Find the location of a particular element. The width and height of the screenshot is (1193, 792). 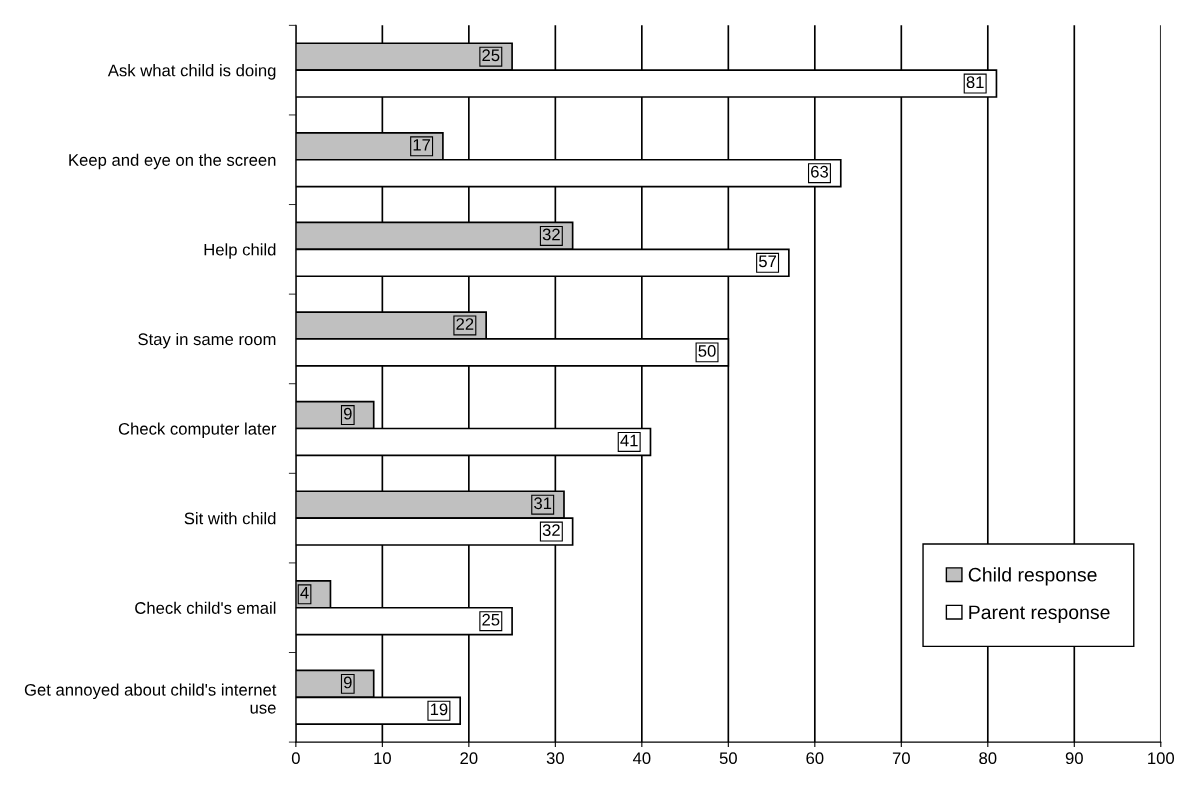

data-label: 81 is located at coordinates (975, 82).